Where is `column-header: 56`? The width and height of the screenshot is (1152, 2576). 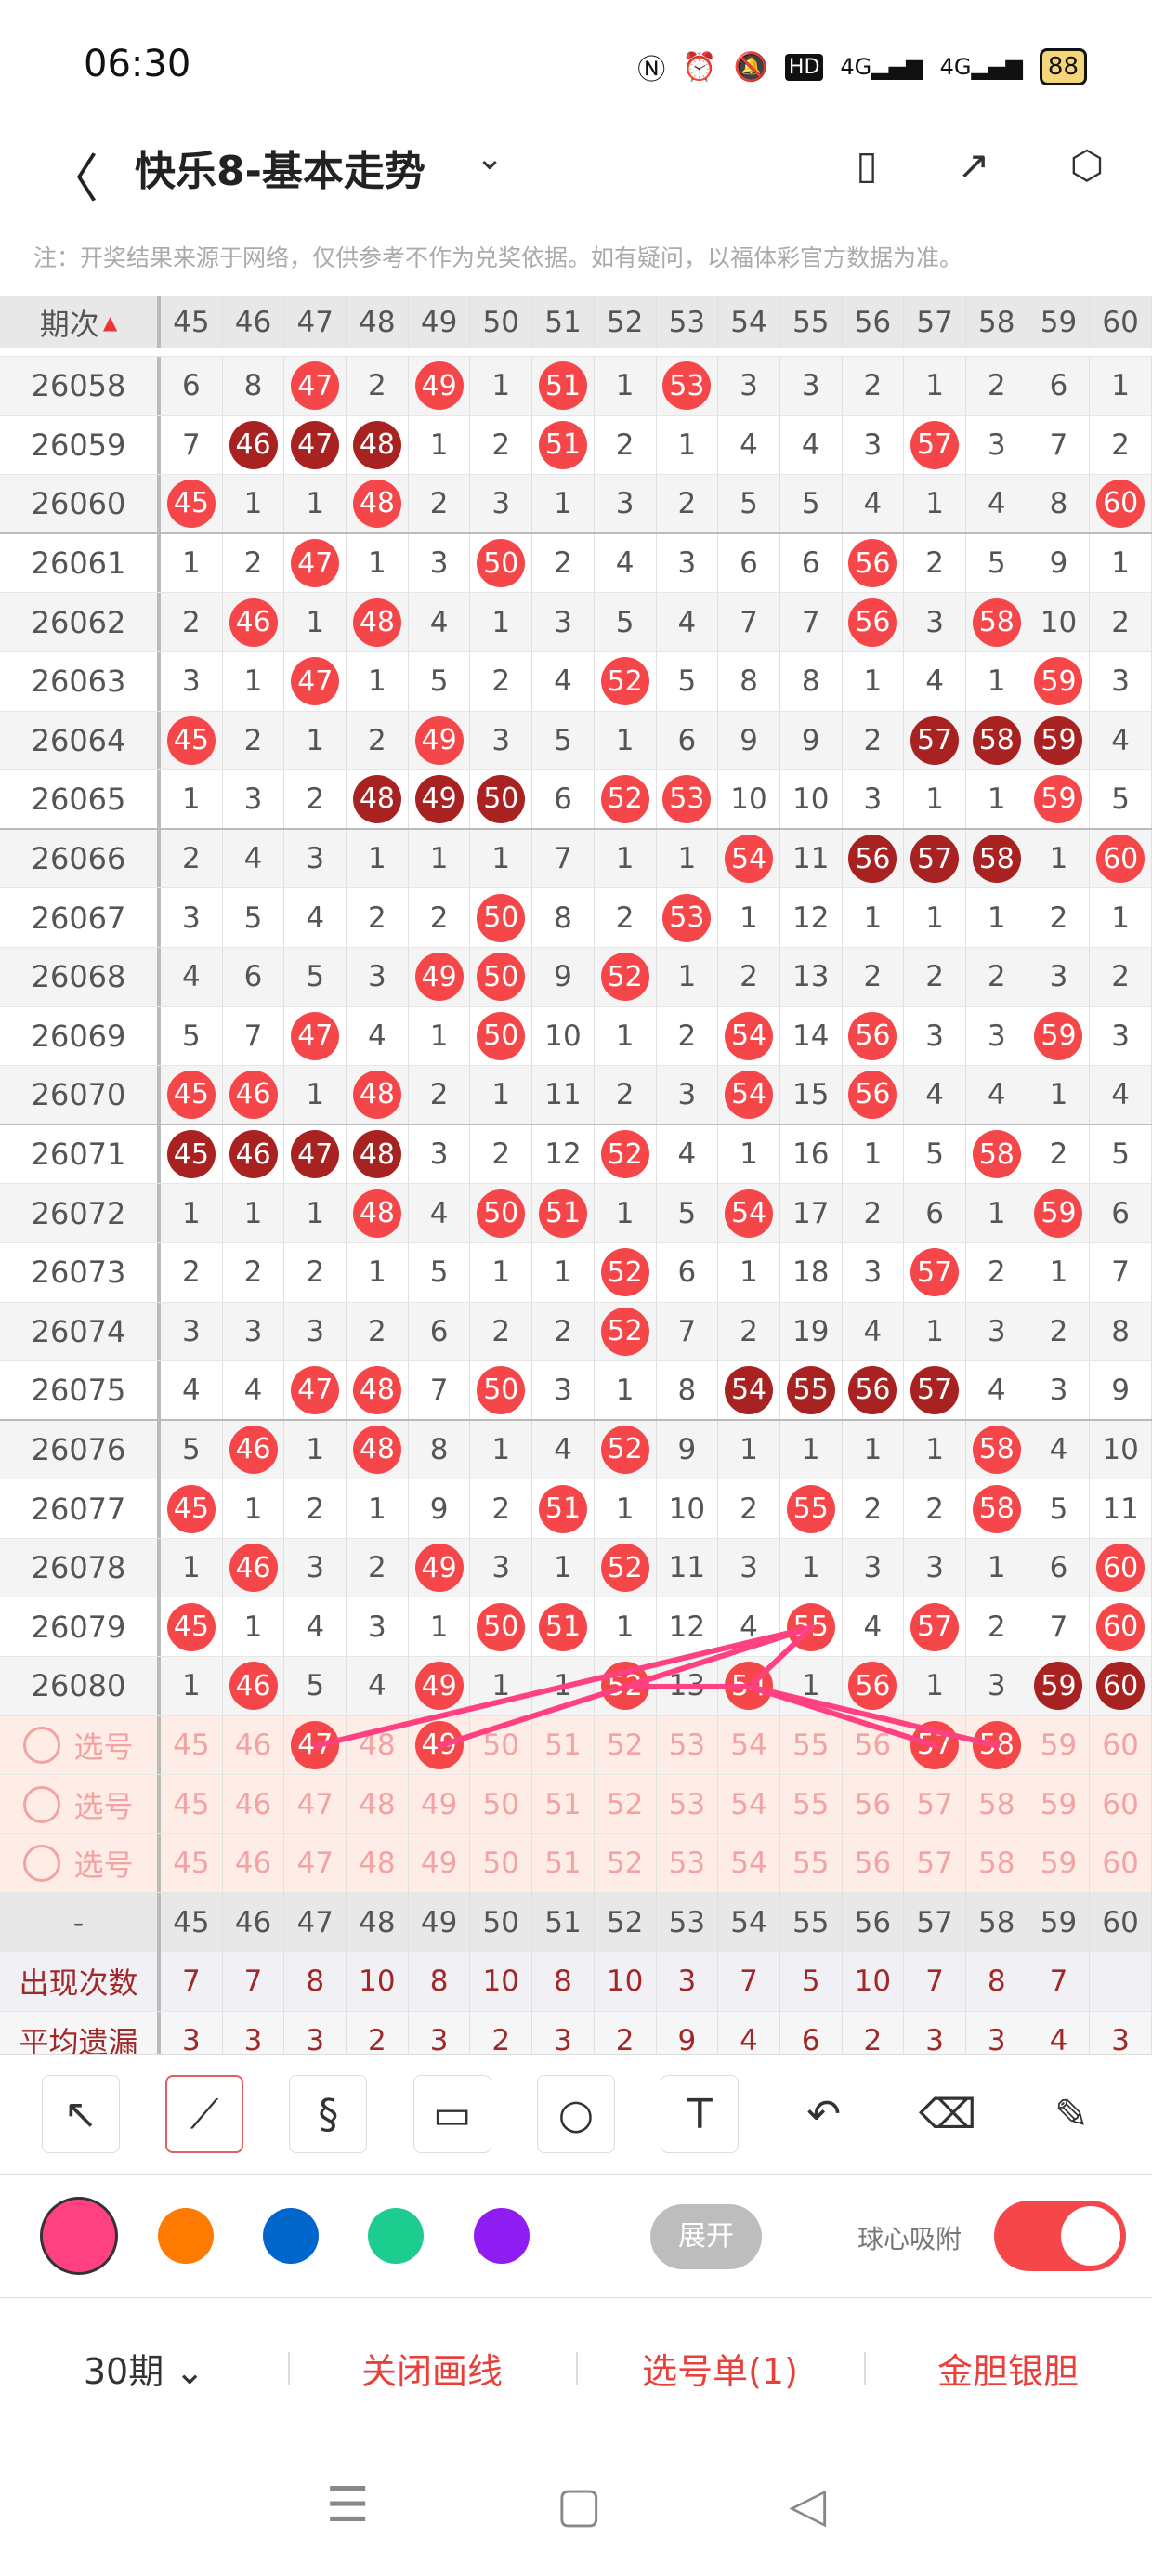 column-header: 56 is located at coordinates (874, 322).